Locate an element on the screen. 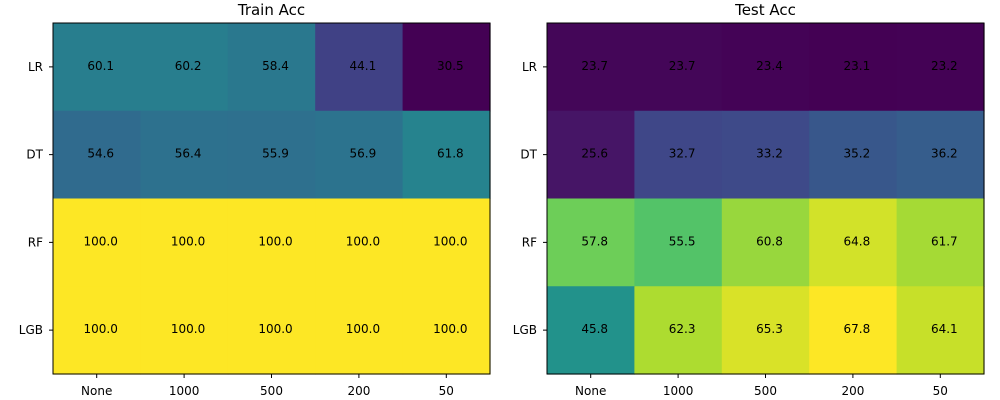 The image size is (1000, 400). cell-value-label: 25.6 is located at coordinates (594, 154).